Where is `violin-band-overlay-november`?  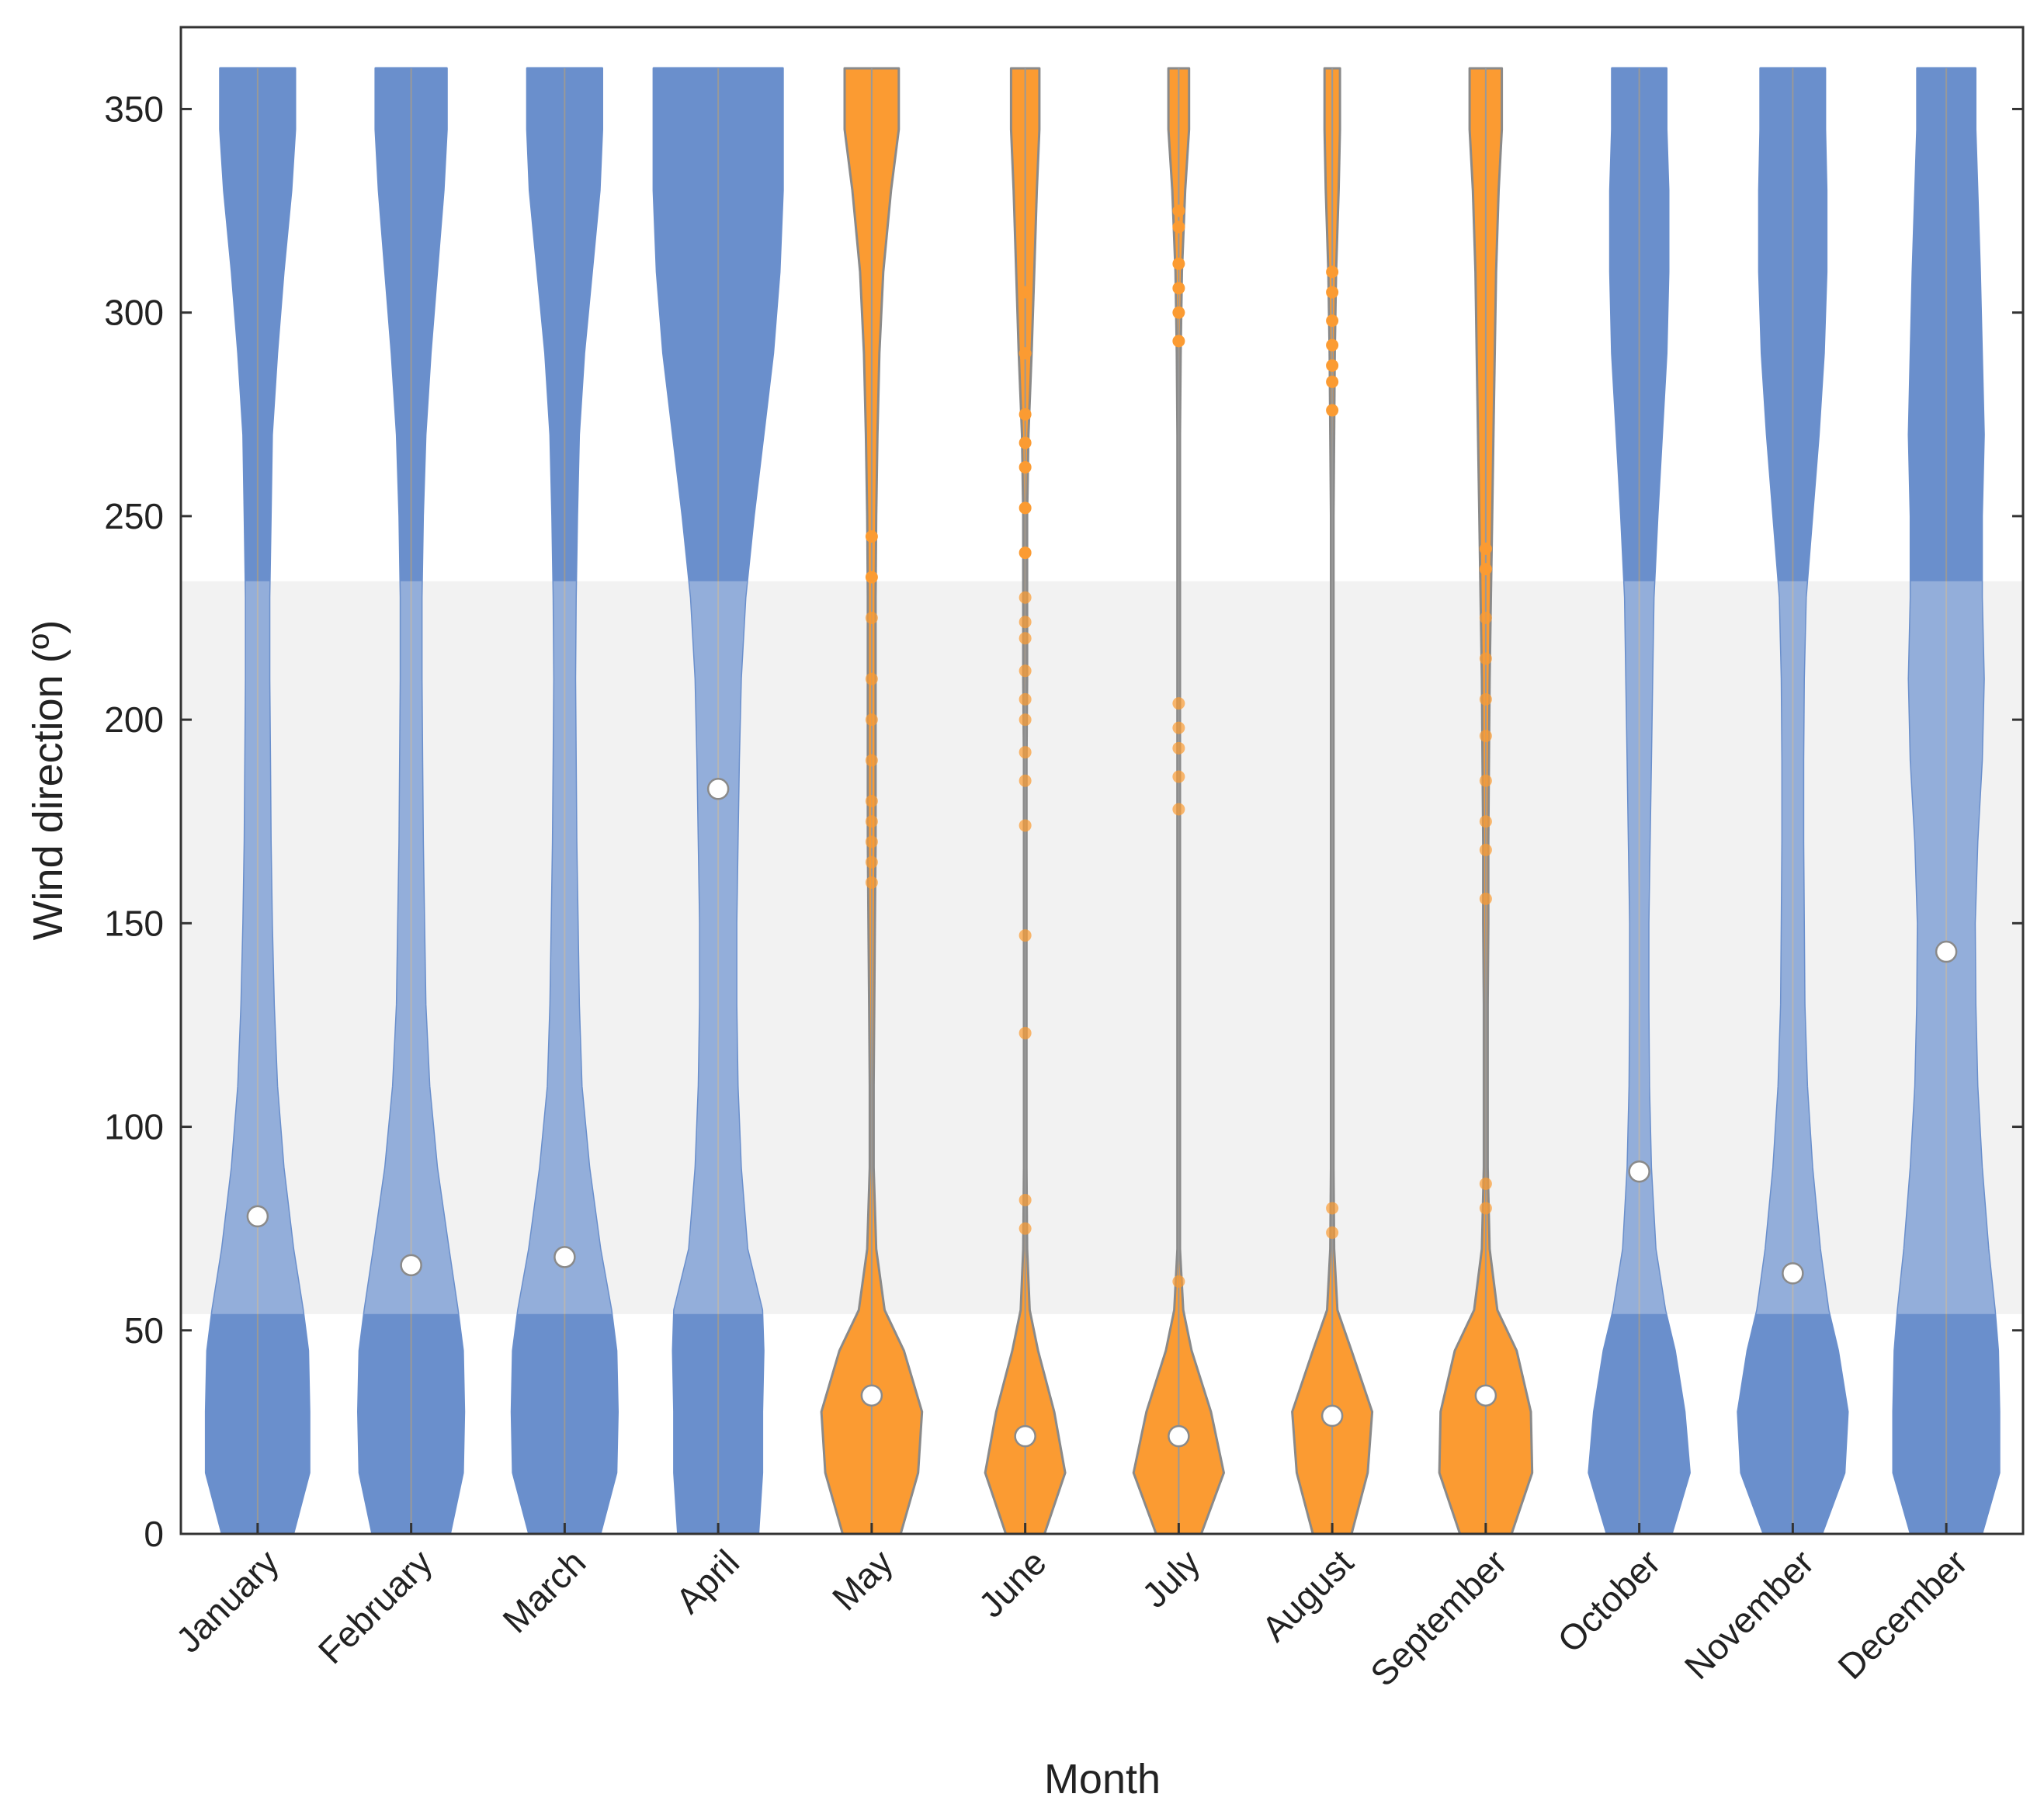
violin-band-overlay-november is located at coordinates (1793, 947).